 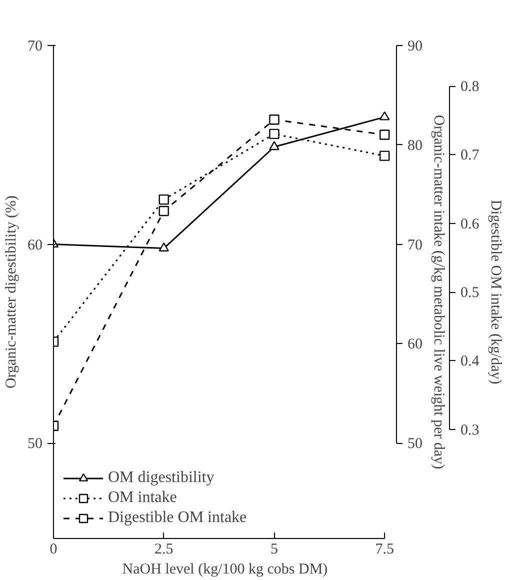 What do you see at coordinates (415, 344) in the screenshot?
I see `y2-tick-label: 60` at bounding box center [415, 344].